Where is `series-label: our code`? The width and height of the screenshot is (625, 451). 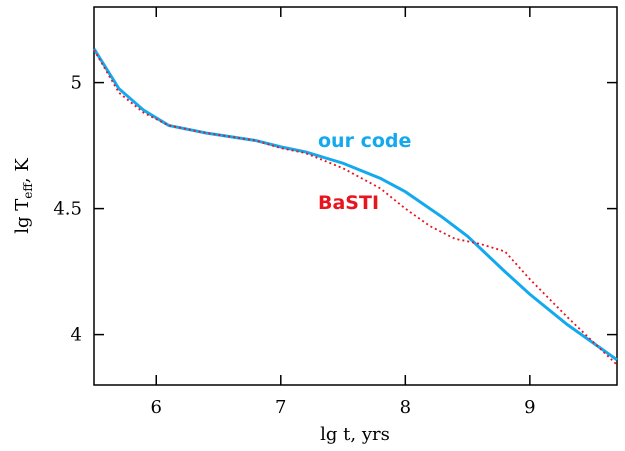
series-label: our code is located at coordinates (364, 141).